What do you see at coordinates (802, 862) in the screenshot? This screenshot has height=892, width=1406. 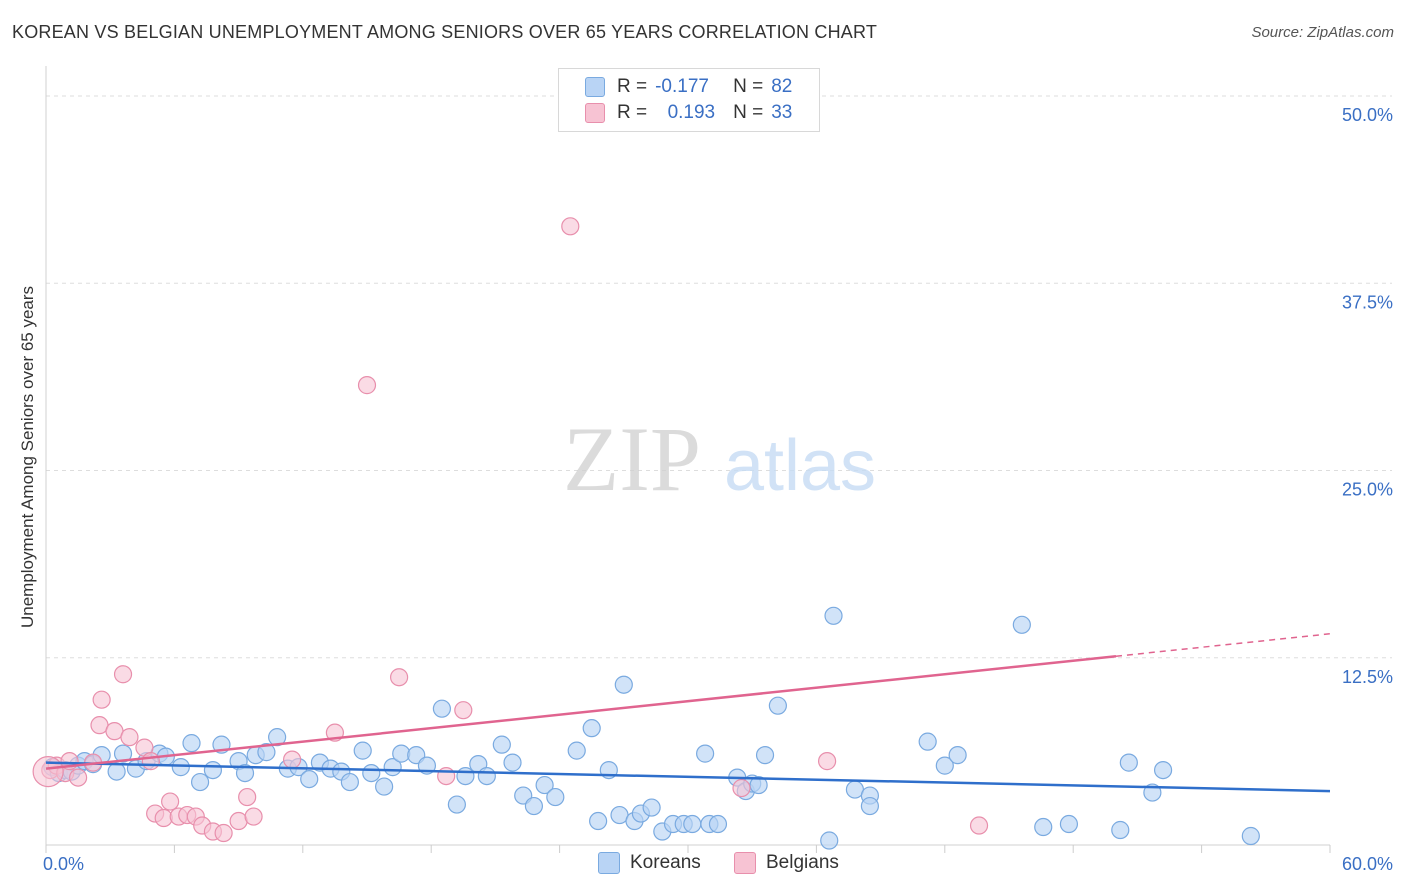 I see `belgians-label: Belgians` at bounding box center [802, 862].